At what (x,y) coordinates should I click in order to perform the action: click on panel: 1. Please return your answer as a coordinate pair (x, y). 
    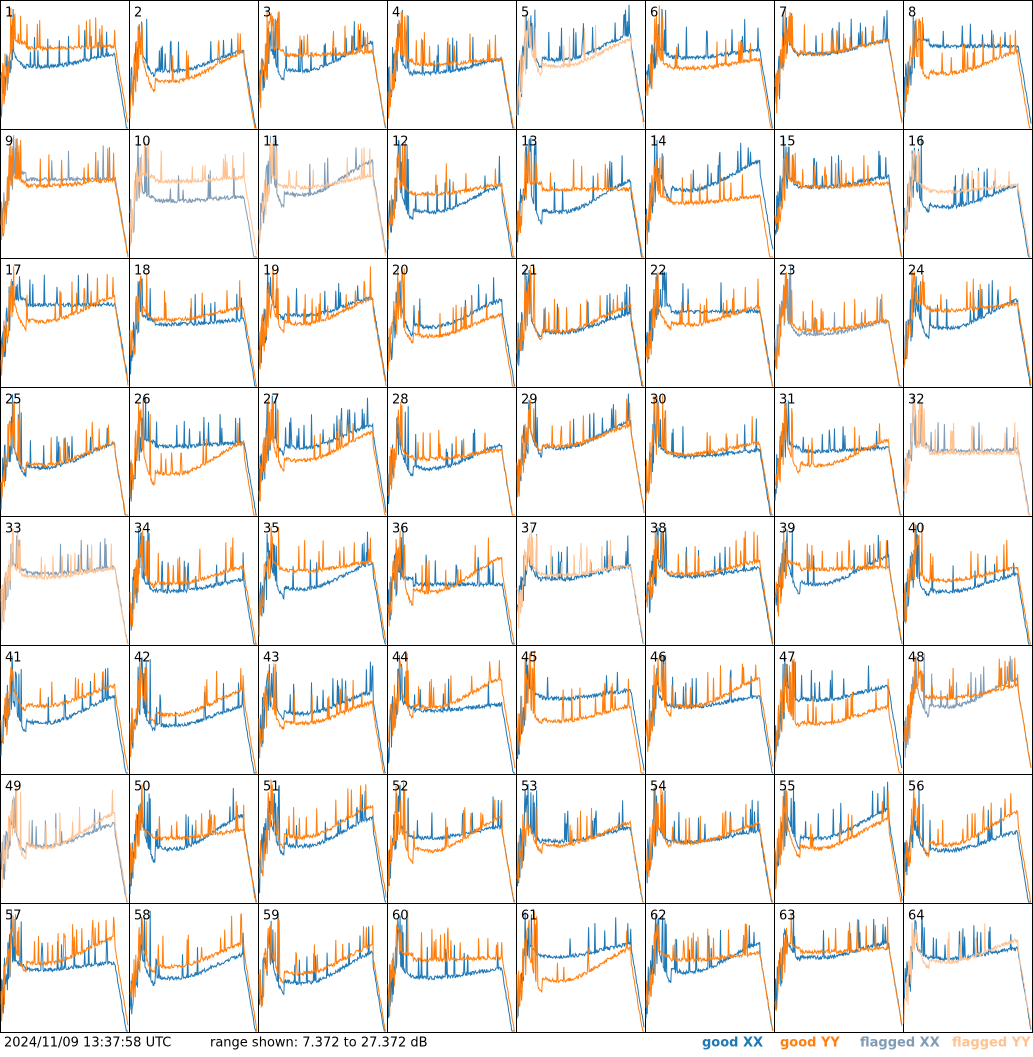
    Looking at the image, I should click on (65, 65).